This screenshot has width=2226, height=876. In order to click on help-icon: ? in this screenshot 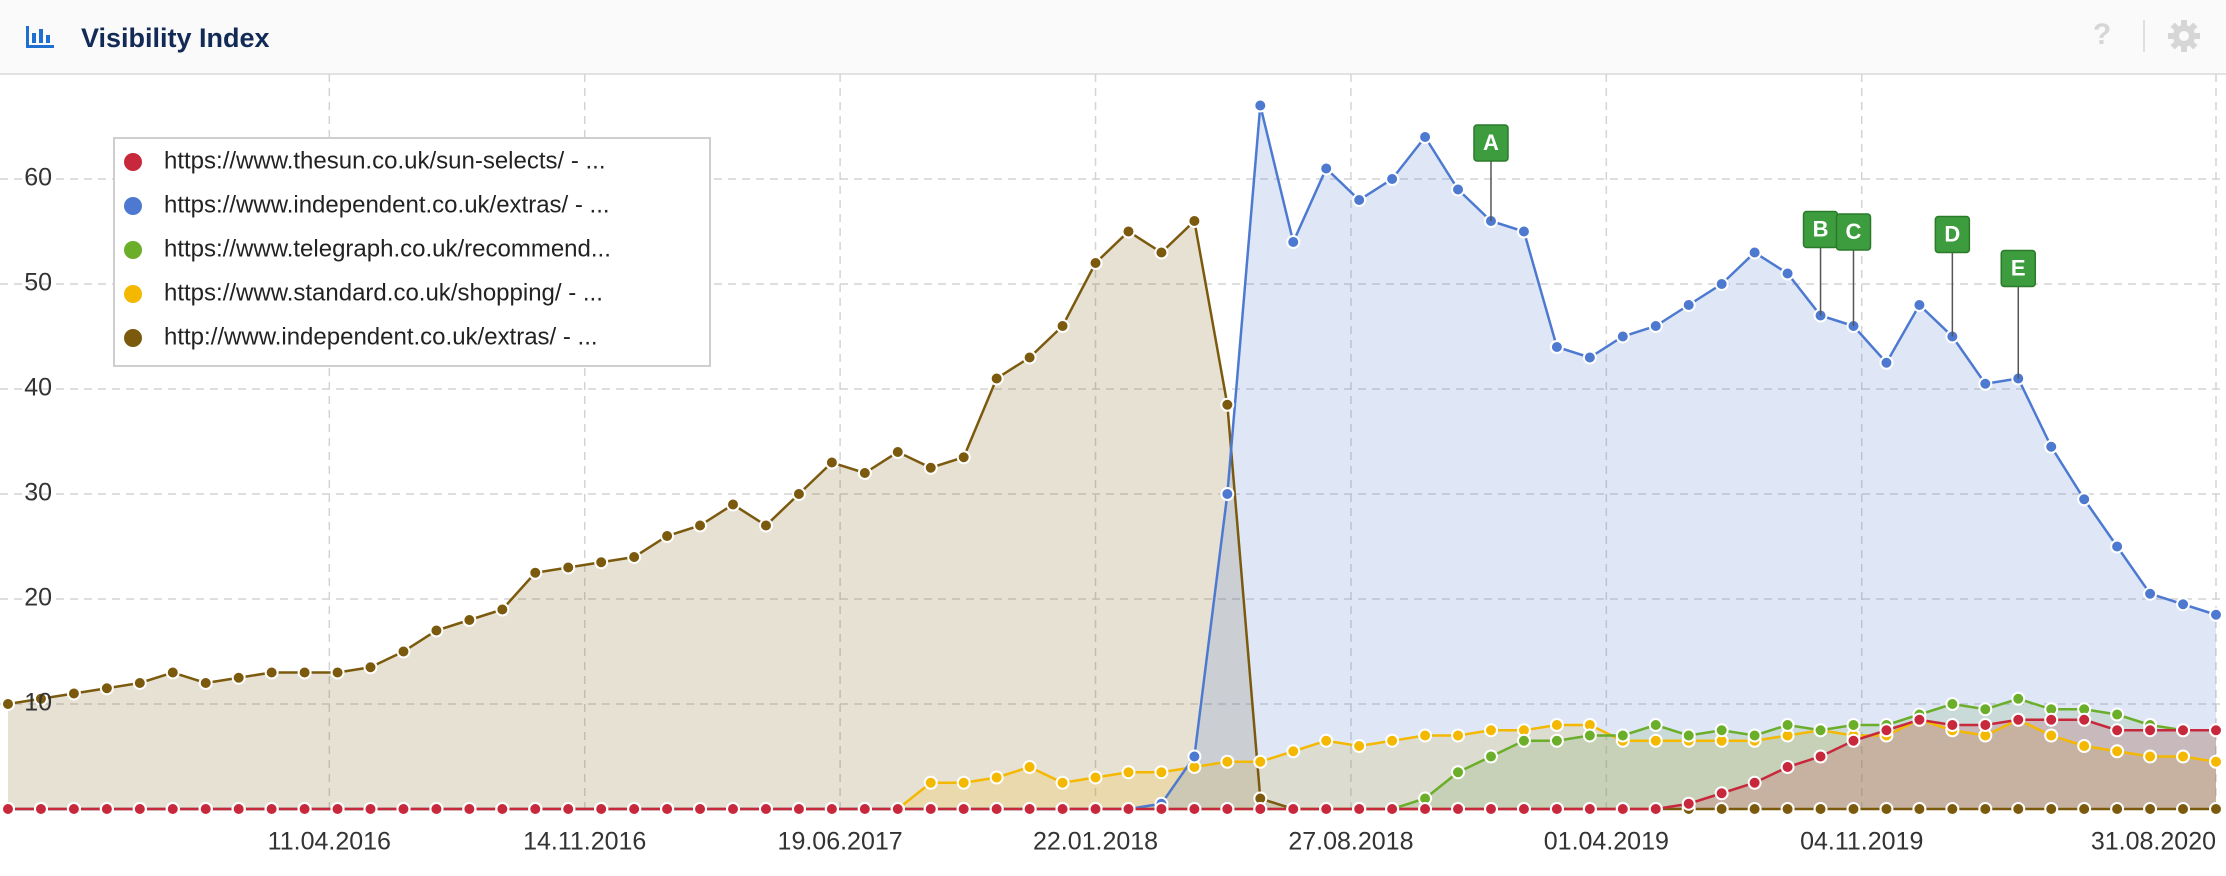, I will do `click(2102, 34)`.